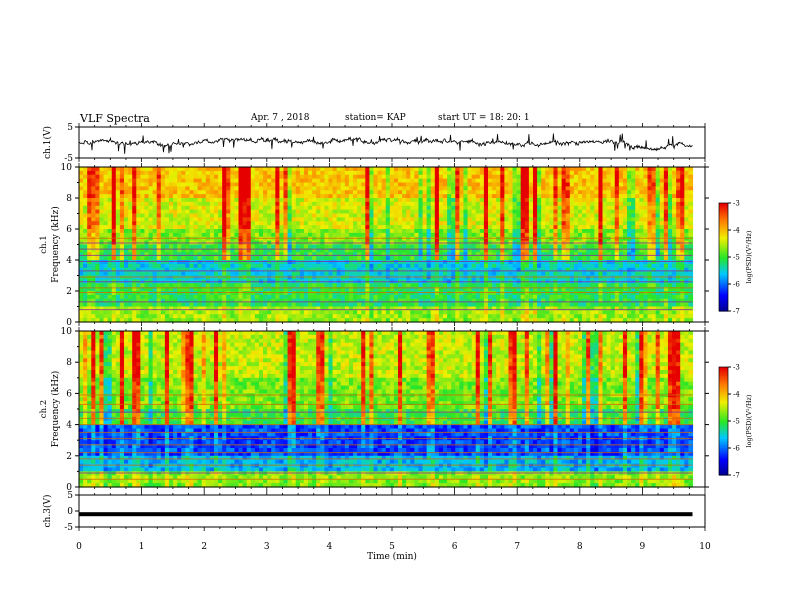 The image size is (792, 612). Describe the element at coordinates (580, 547) in the screenshot. I see `xtick-label: 8` at that location.